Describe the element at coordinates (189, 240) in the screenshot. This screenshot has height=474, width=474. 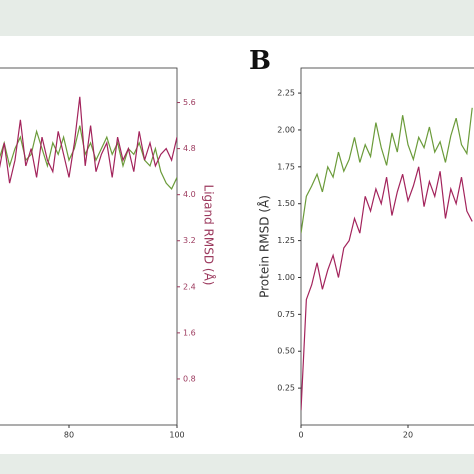
I see `y2-tick-label: 3.2` at that location.